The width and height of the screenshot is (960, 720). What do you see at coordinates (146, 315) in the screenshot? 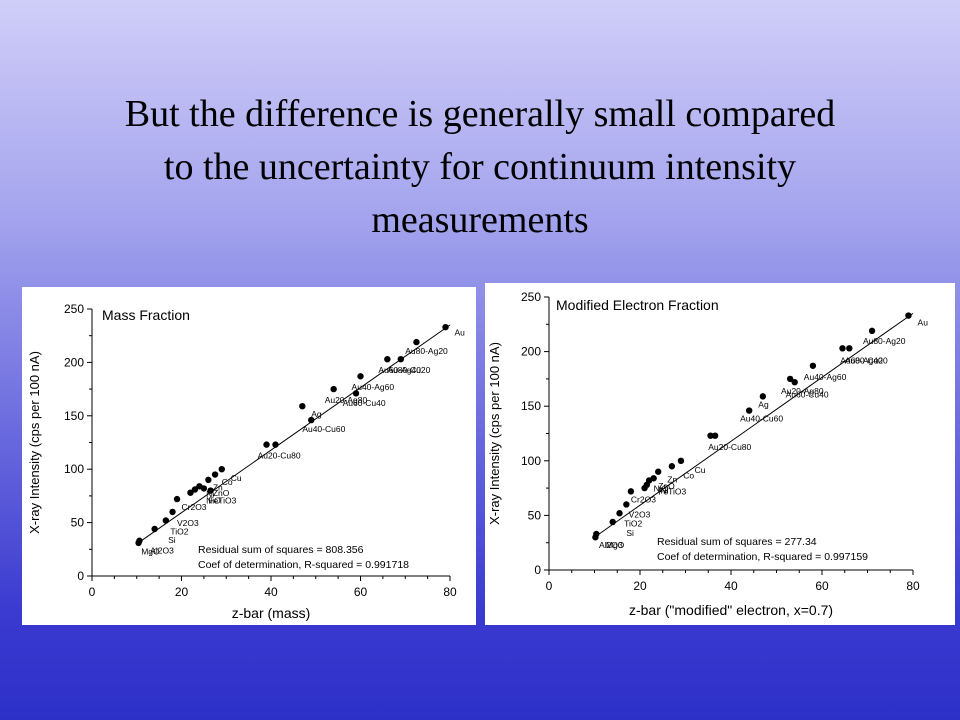
I see `chart-title: Mass Fraction` at bounding box center [146, 315].